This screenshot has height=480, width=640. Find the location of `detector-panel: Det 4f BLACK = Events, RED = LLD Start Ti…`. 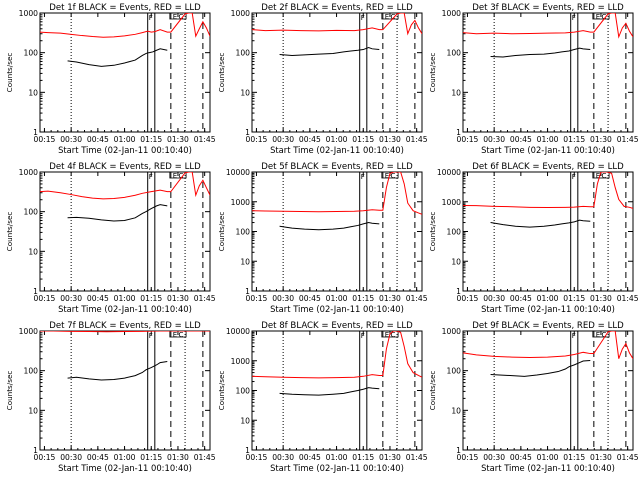

detector-panel: Det 4f BLACK = Events, RED = LLD Start Ti… is located at coordinates (110, 238).